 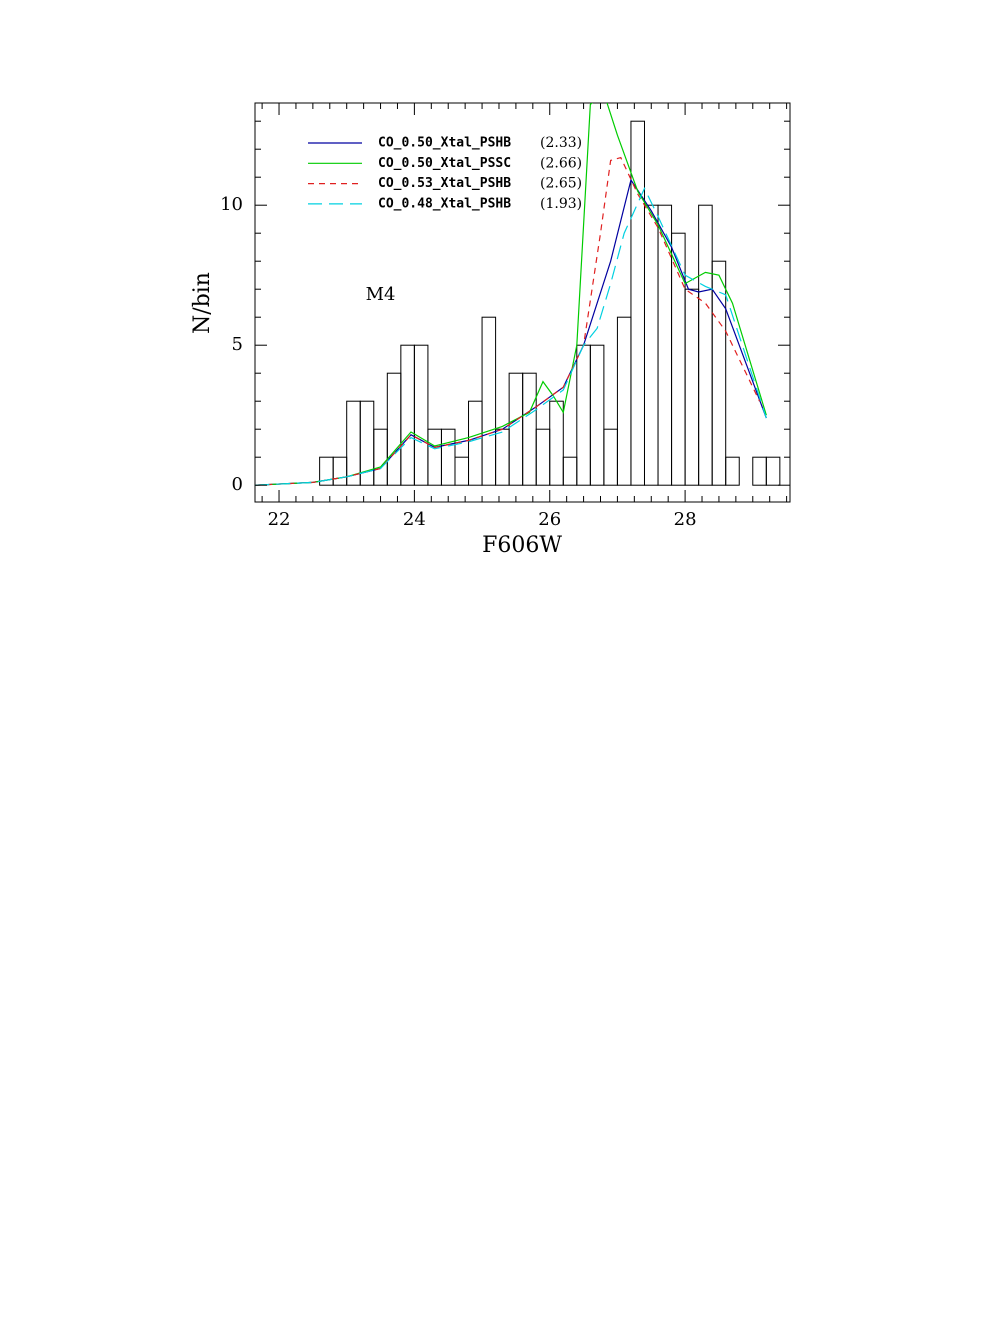 What do you see at coordinates (522, 545) in the screenshot?
I see `x-axis-label: F606W` at bounding box center [522, 545].